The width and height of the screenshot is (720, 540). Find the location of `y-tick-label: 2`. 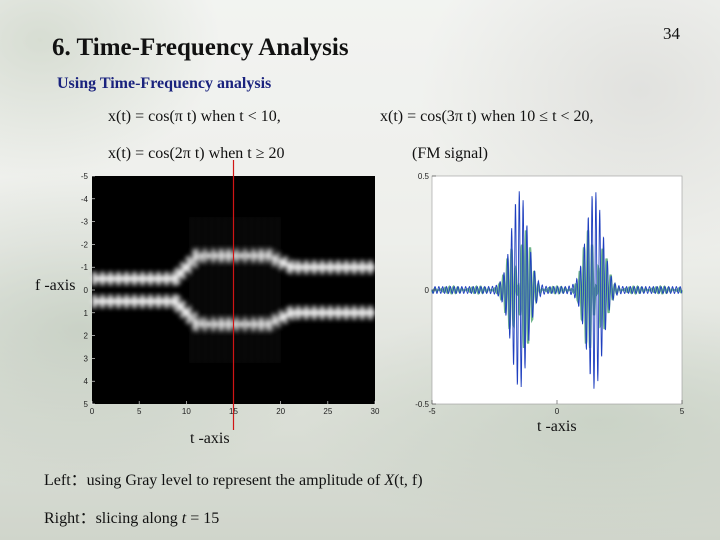

y-tick-label: 2 is located at coordinates (86, 336).